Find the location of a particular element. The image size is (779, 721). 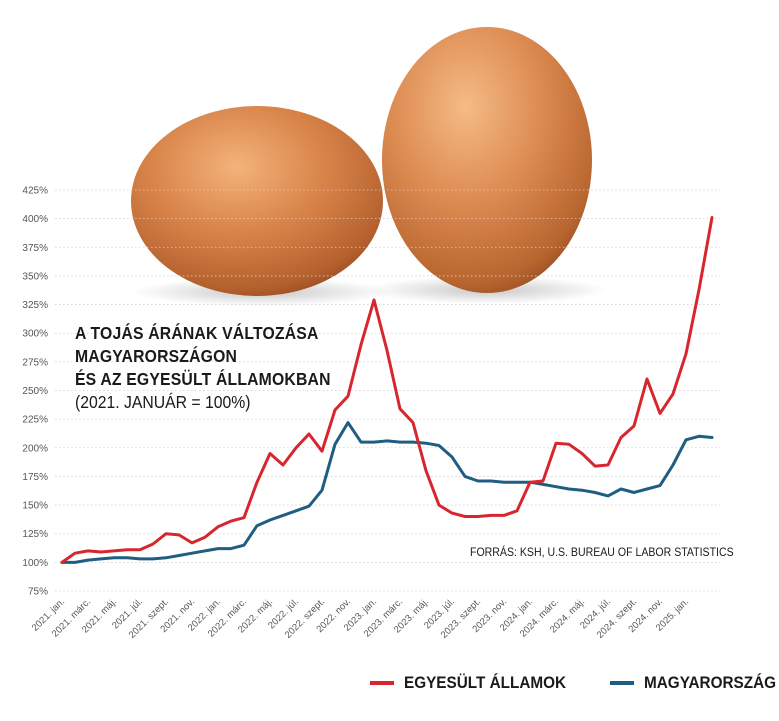

y-tick-label: 175% is located at coordinates (35, 477).